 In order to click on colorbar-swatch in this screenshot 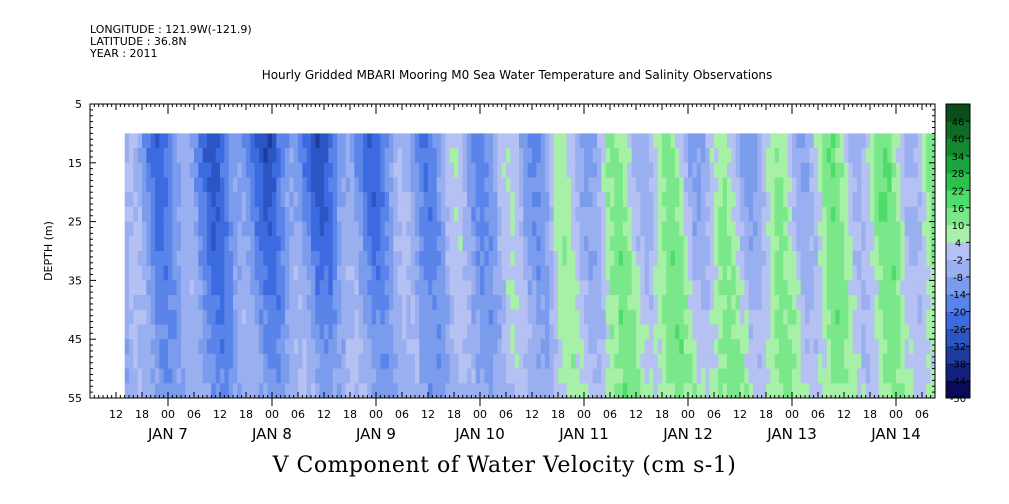, I will do `click(958, 320)`.